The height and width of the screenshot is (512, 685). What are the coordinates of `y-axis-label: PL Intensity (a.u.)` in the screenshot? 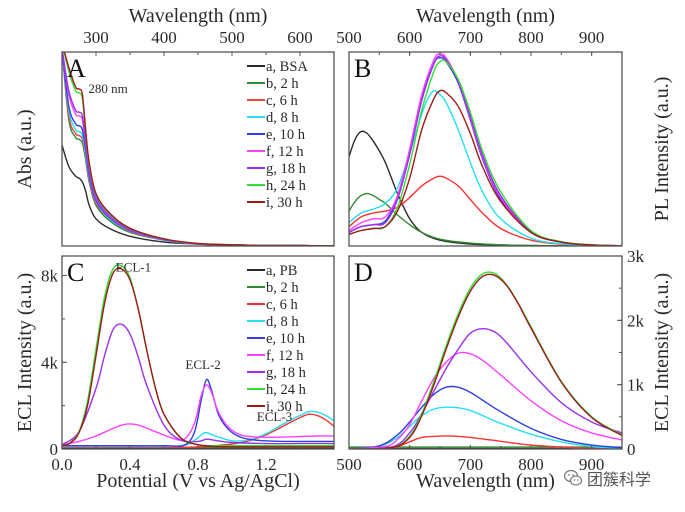 It's located at (662, 149).